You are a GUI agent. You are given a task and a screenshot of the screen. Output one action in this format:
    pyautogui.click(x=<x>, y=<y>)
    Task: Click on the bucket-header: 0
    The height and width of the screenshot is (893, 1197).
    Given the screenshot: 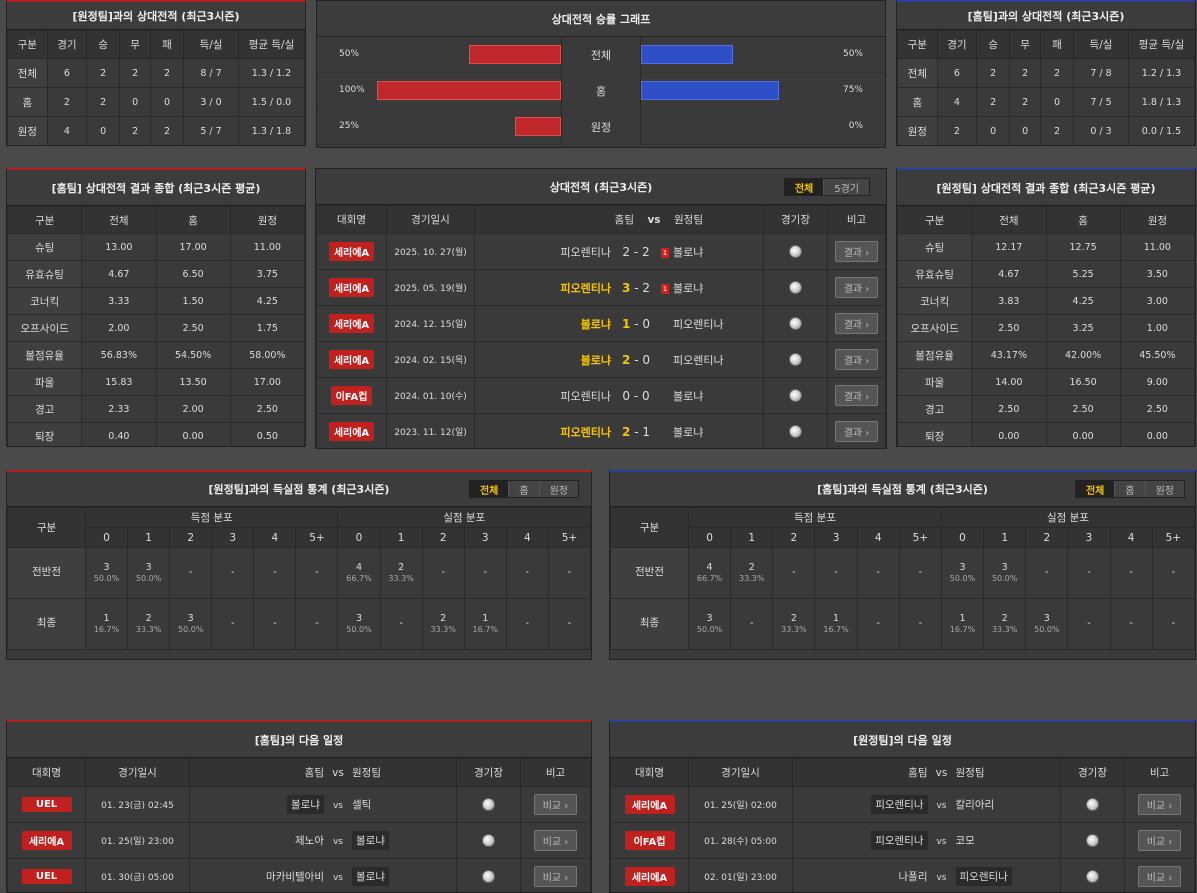 What is the action you would take?
    pyautogui.click(x=359, y=537)
    